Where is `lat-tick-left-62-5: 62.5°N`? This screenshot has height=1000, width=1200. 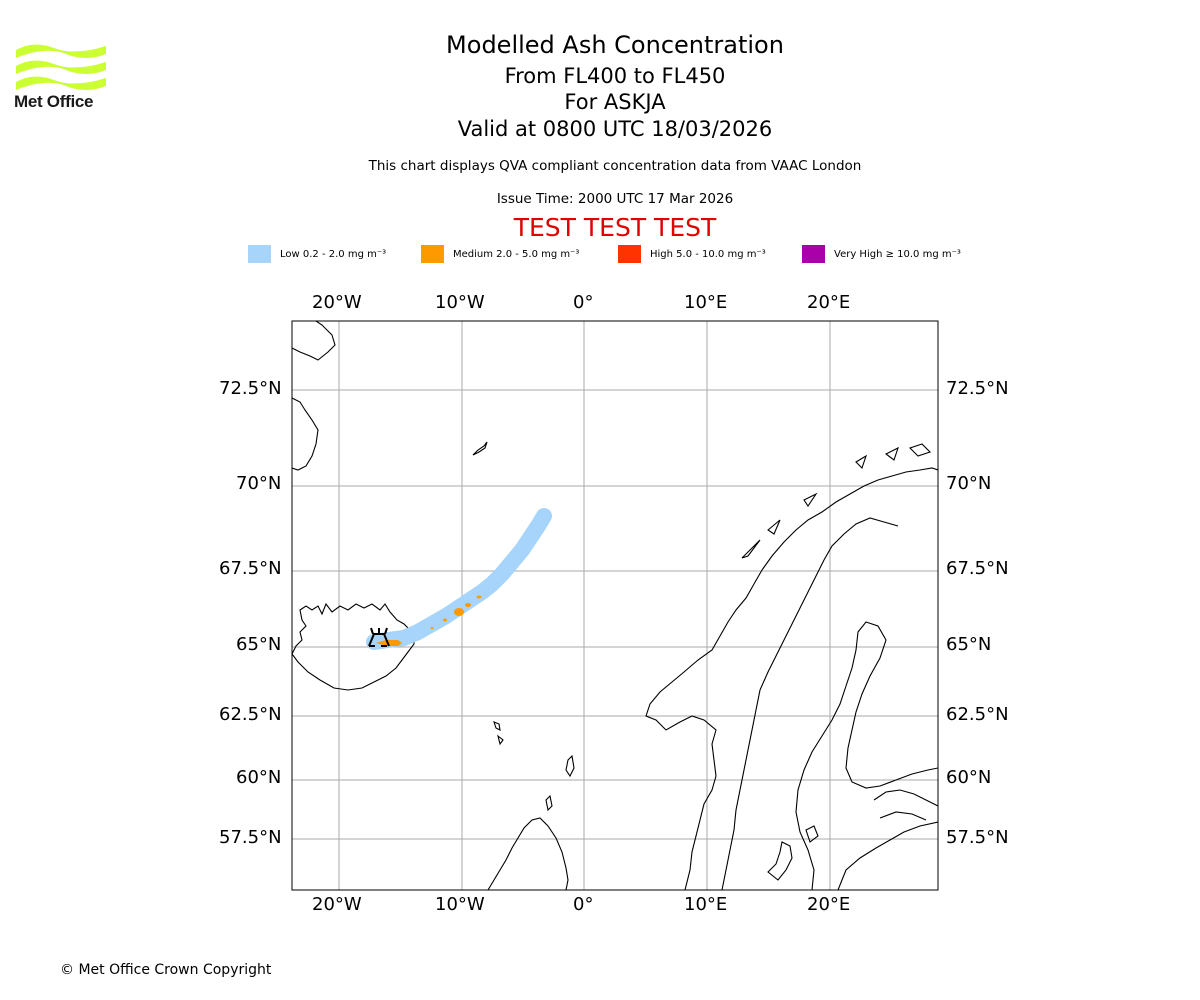
lat-tick-left-62-5: 62.5°N is located at coordinates (250, 714).